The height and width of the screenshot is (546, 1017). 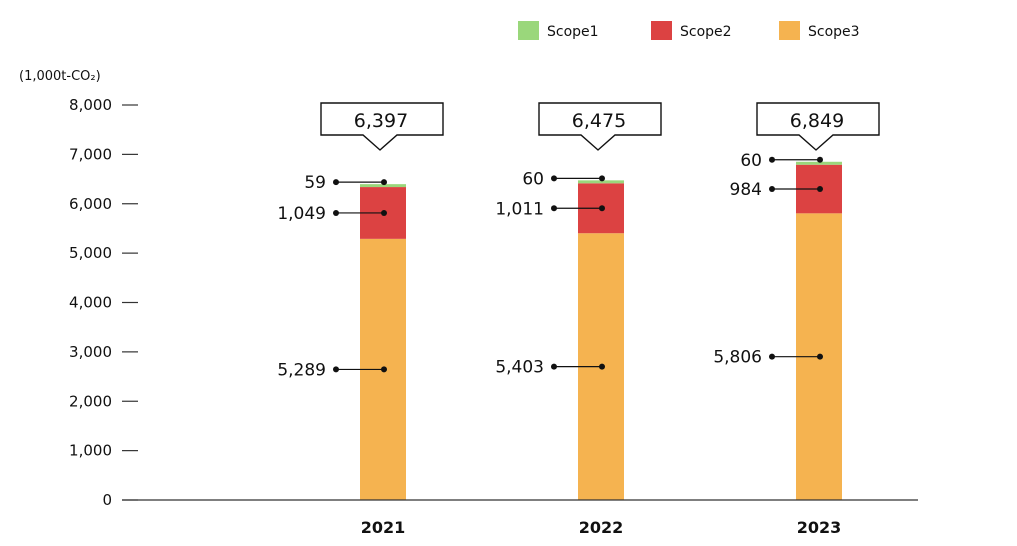 What do you see at coordinates (817, 121) in the screenshot?
I see `total-label: 6,849` at bounding box center [817, 121].